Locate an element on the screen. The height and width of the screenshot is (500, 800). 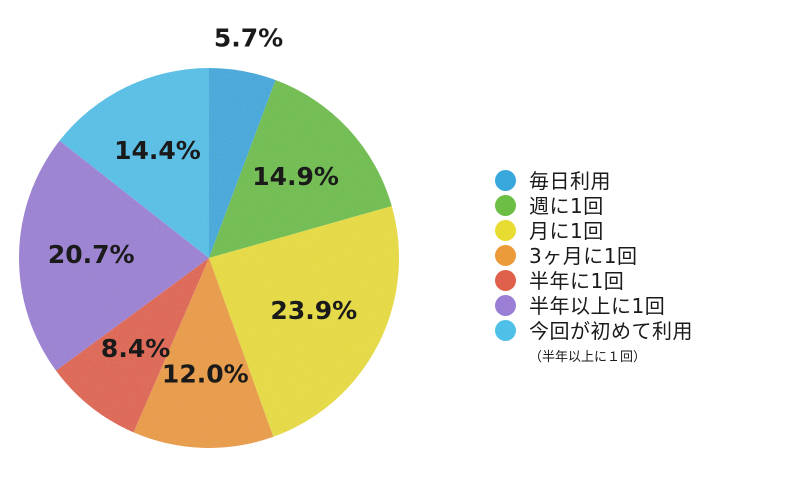
pie-slice-data-label: 8.4% is located at coordinates (135, 348).